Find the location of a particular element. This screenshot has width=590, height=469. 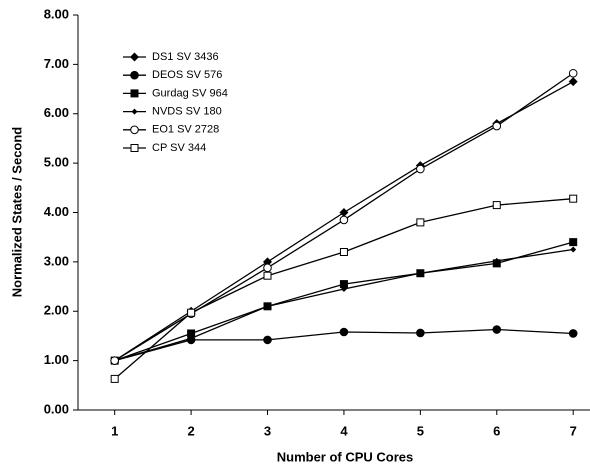

y-tick-label: 5.00 is located at coordinates (56, 162).